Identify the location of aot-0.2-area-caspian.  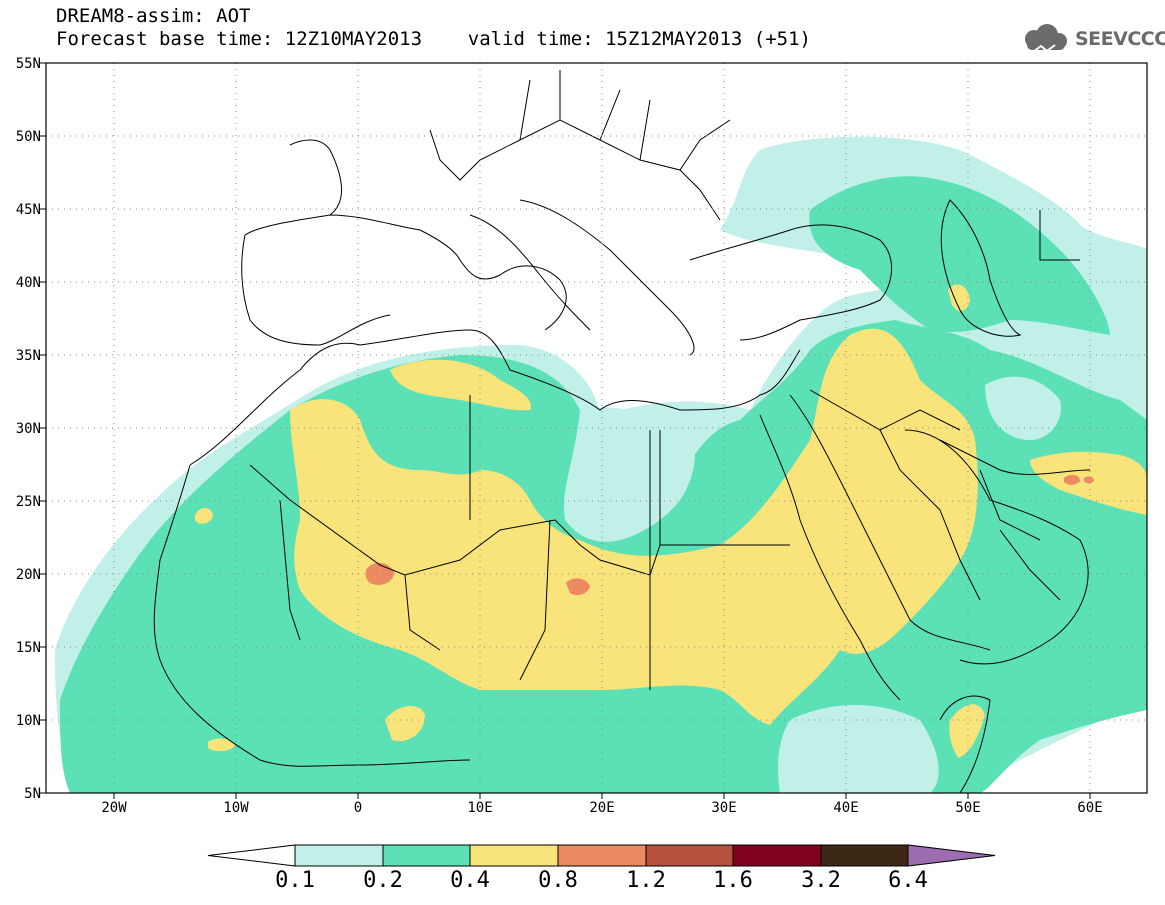
(959, 255).